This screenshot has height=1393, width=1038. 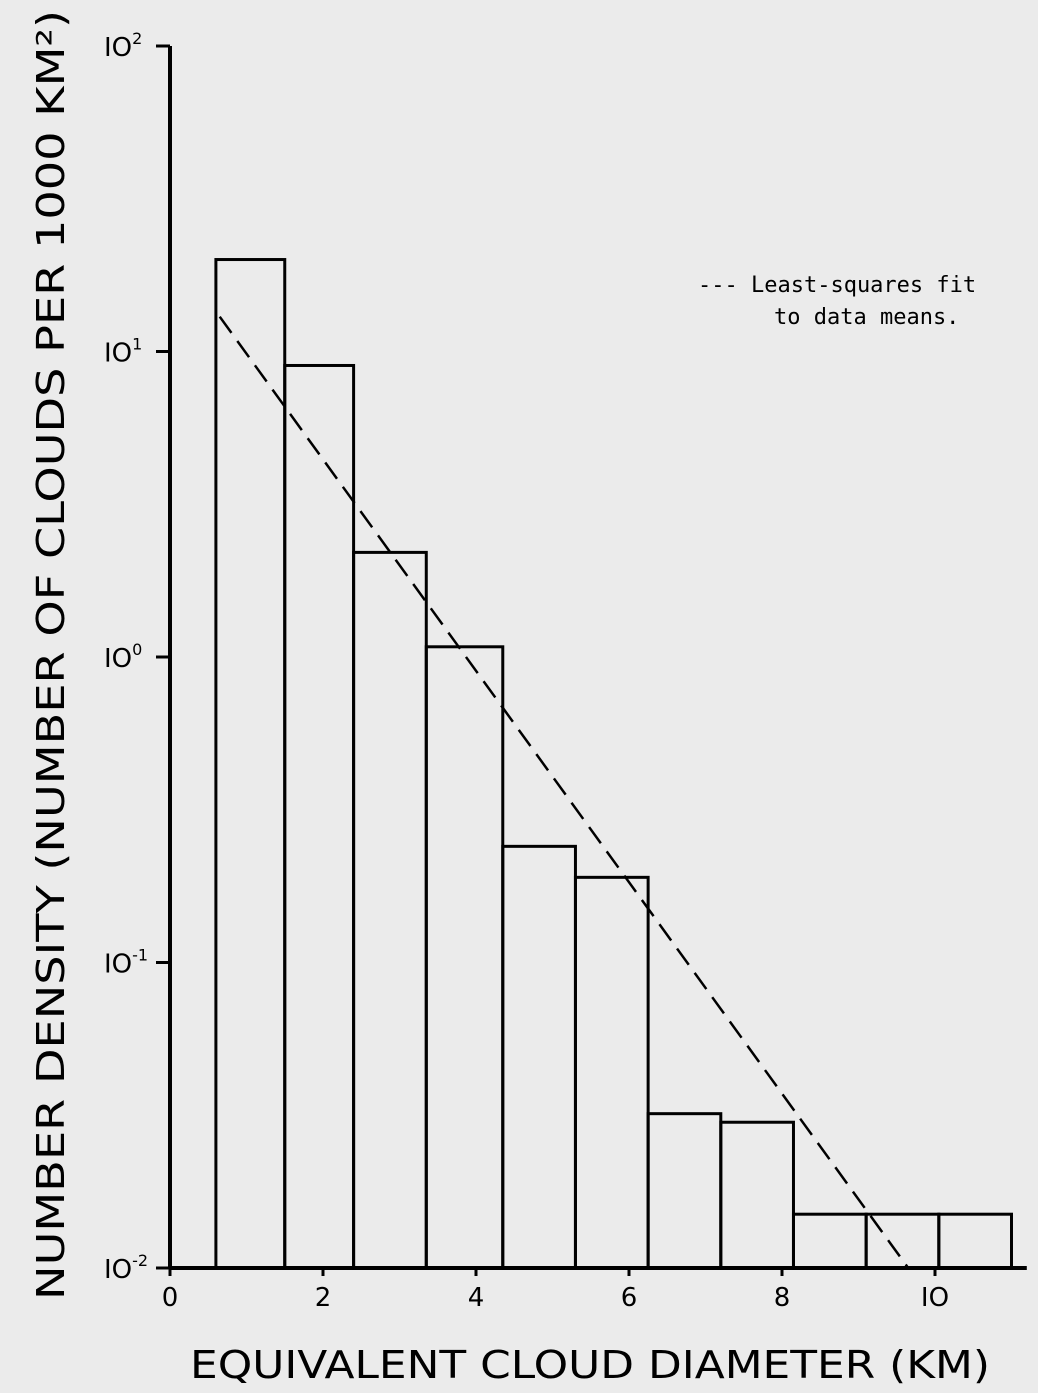 What do you see at coordinates (837, 285) in the screenshot?
I see `legend-line-1: --- Least-squares fit` at bounding box center [837, 285].